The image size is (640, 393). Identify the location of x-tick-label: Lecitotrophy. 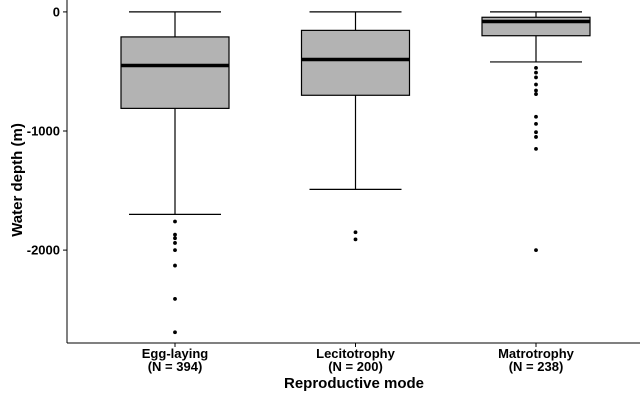
(355, 353).